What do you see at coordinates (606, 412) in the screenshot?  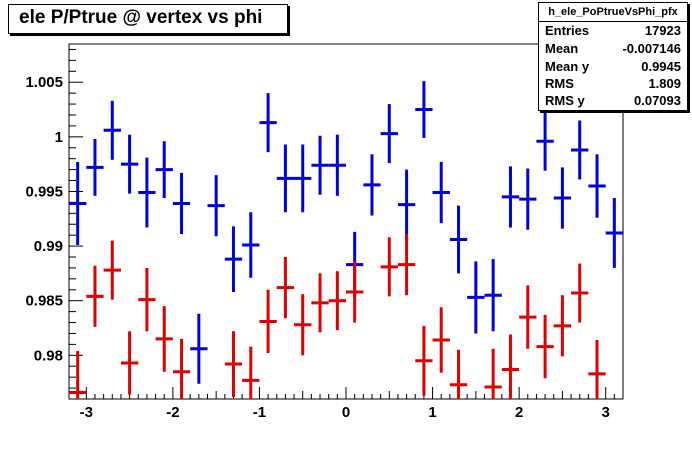 I see `x-tick-label: 3` at bounding box center [606, 412].